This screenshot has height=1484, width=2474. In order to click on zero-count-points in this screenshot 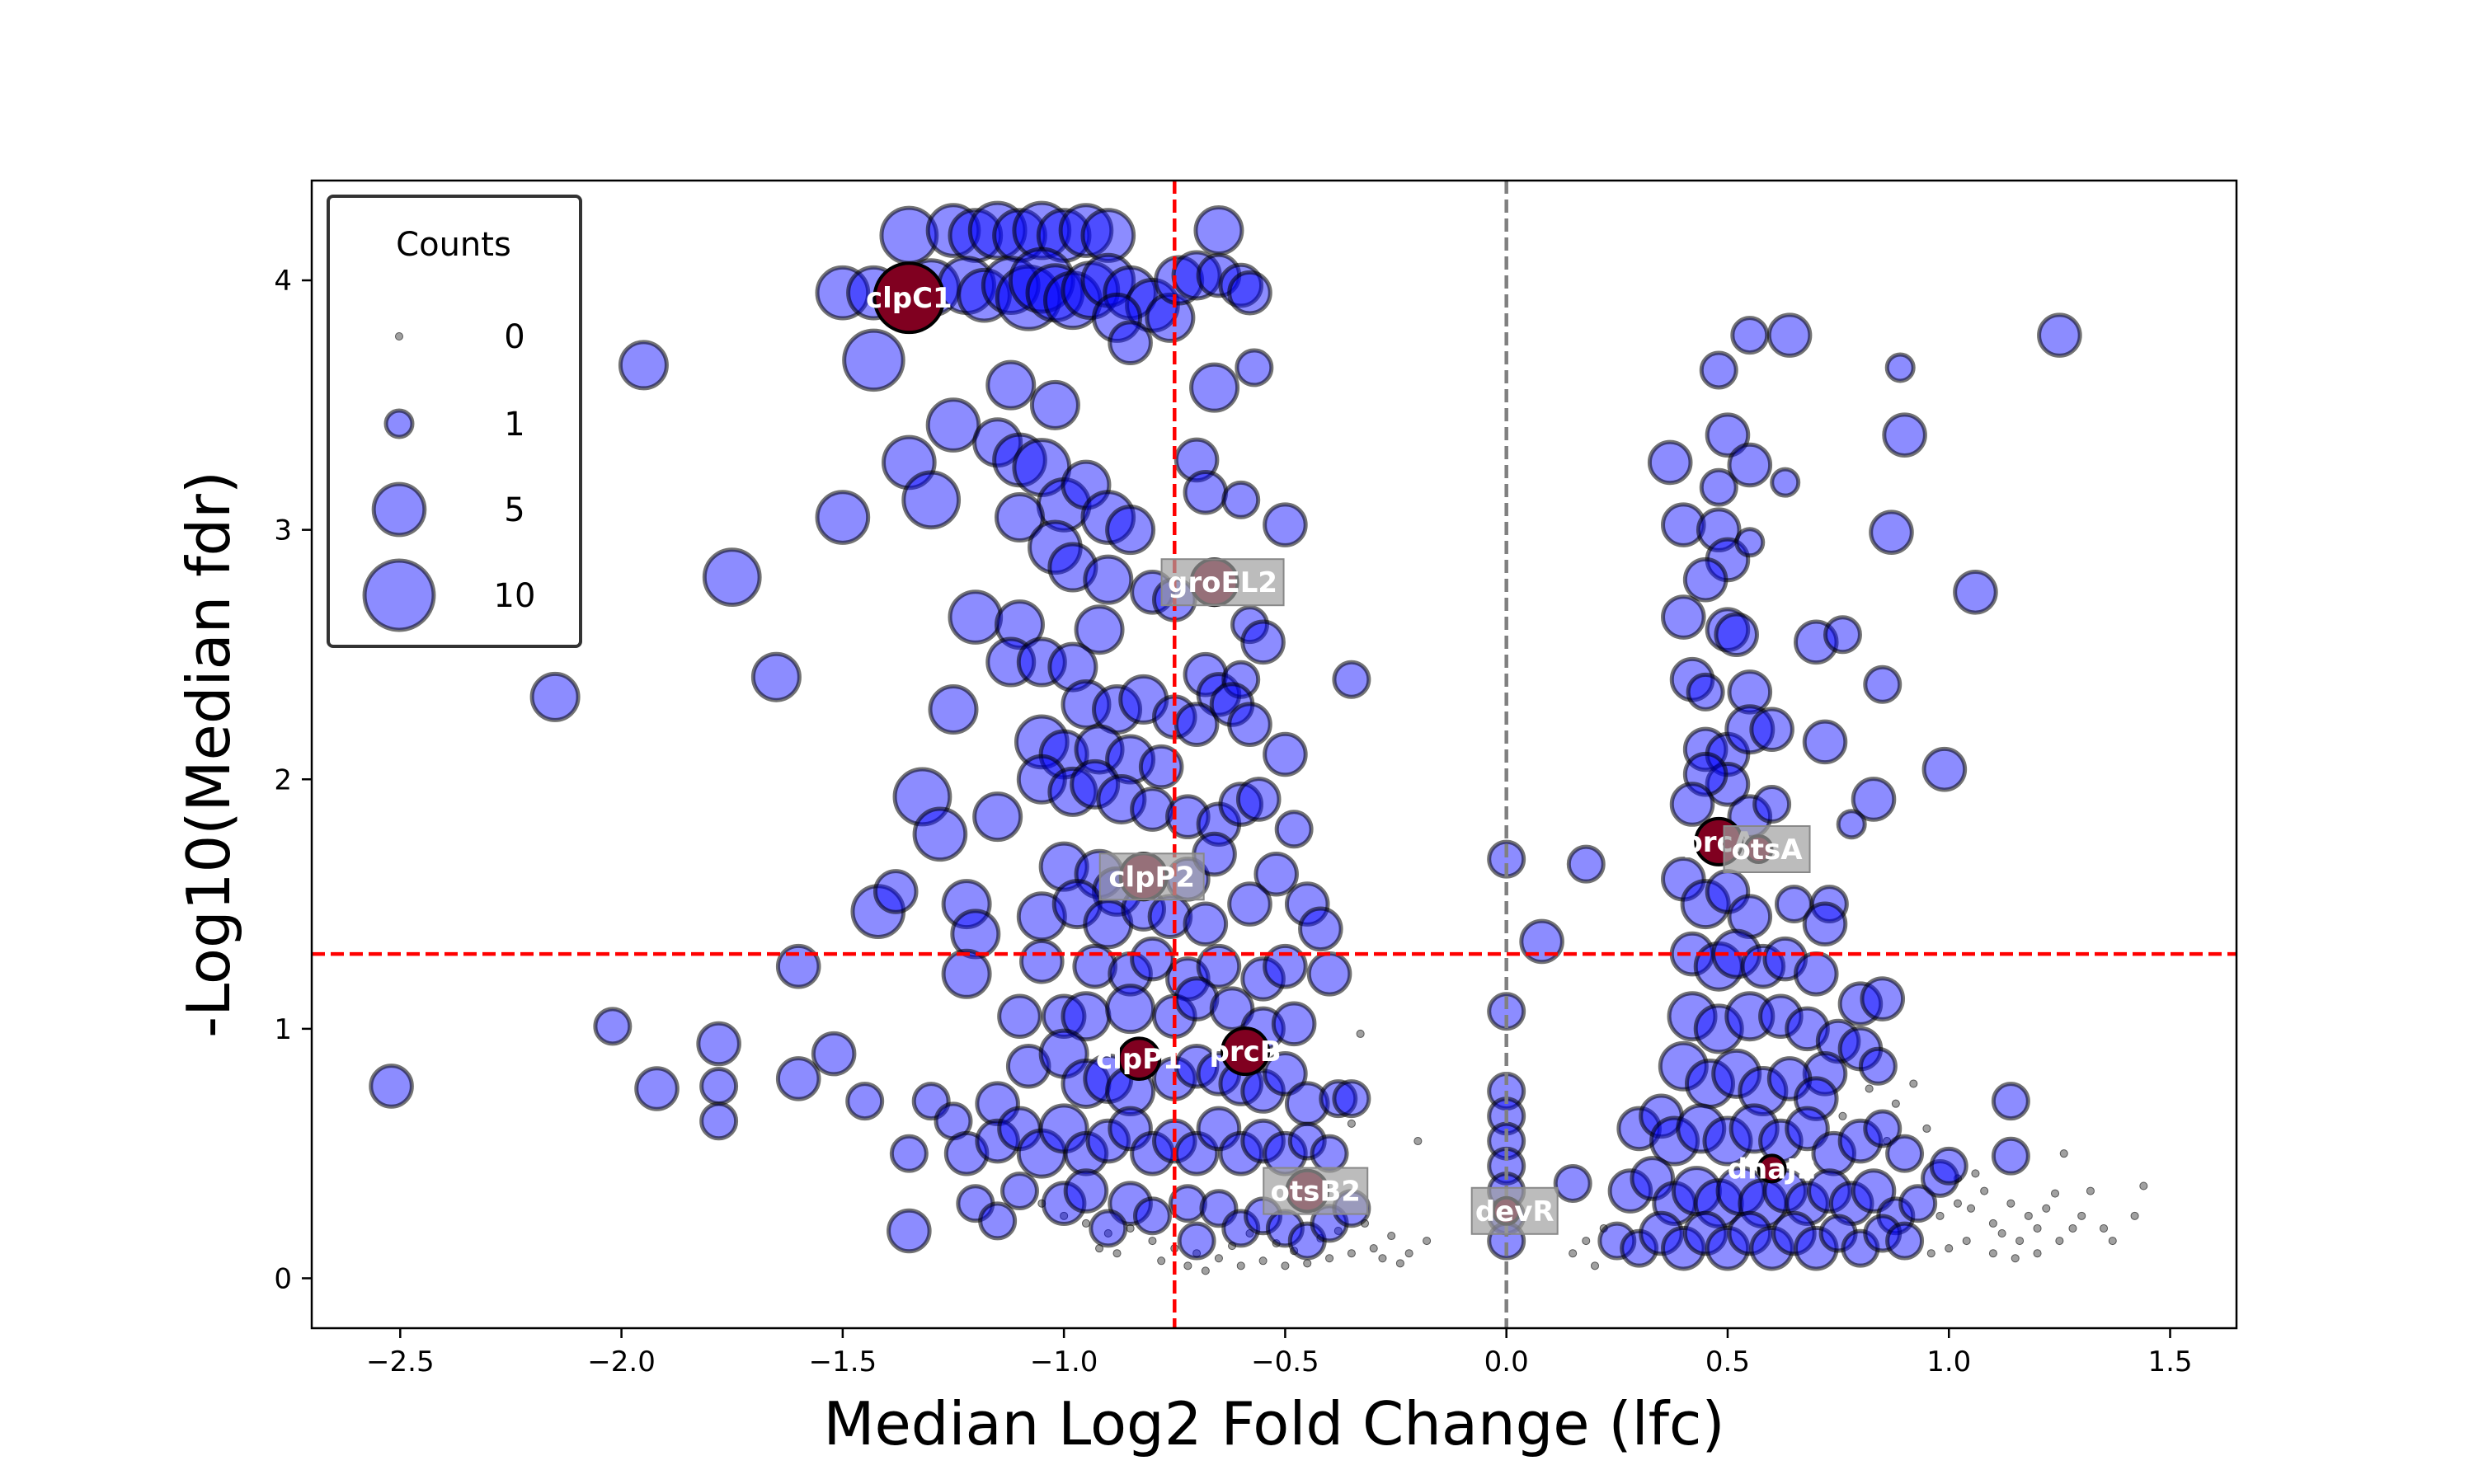, I will do `click(1592, 1152)`.